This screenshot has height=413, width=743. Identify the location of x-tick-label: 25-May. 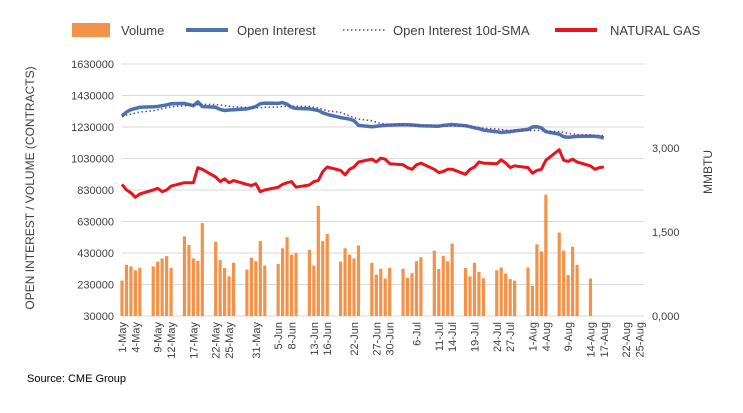
(230, 340).